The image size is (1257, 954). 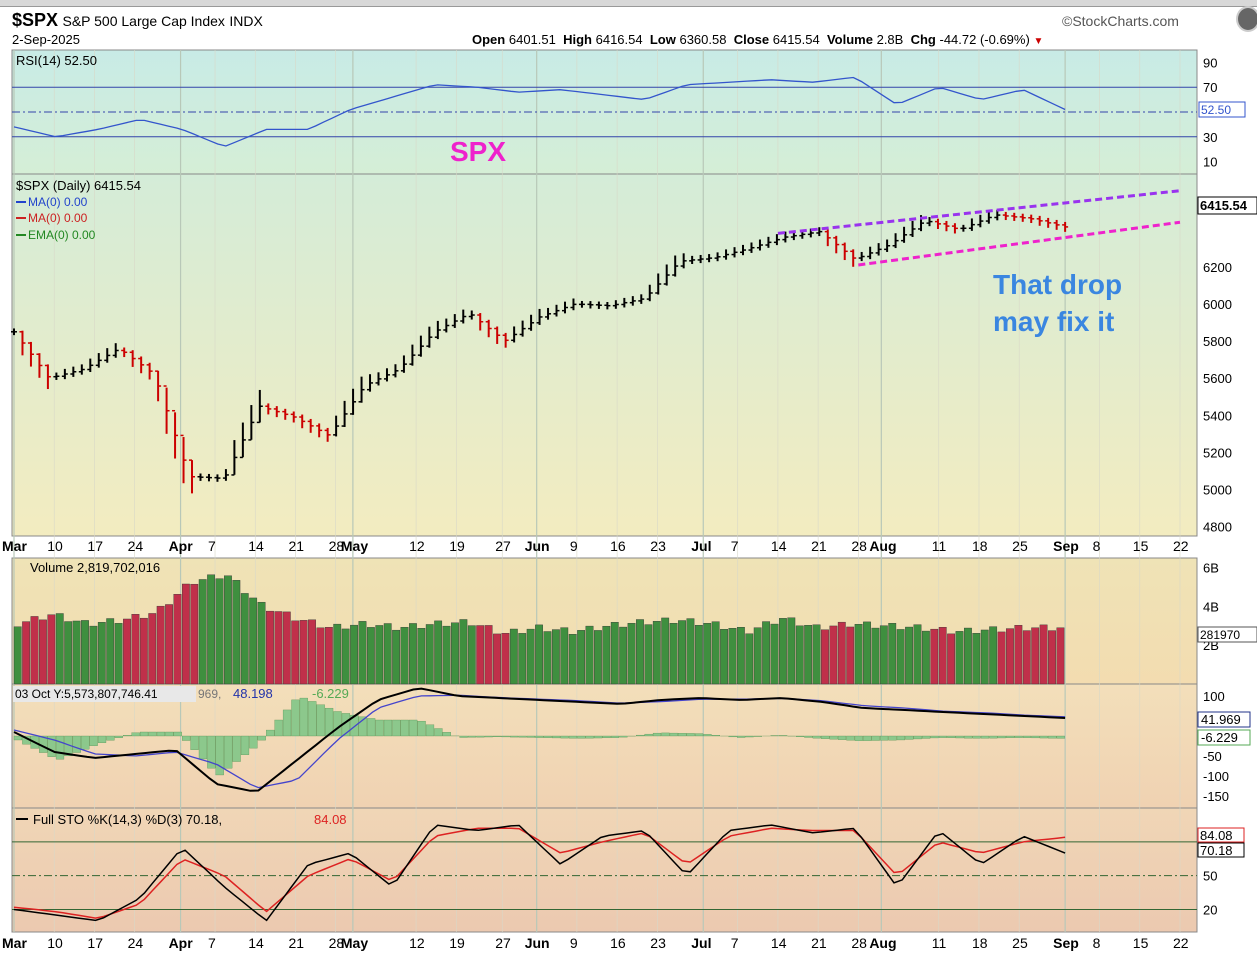 I want to click on macd-y-tick: -50, so click(x=1212, y=756).